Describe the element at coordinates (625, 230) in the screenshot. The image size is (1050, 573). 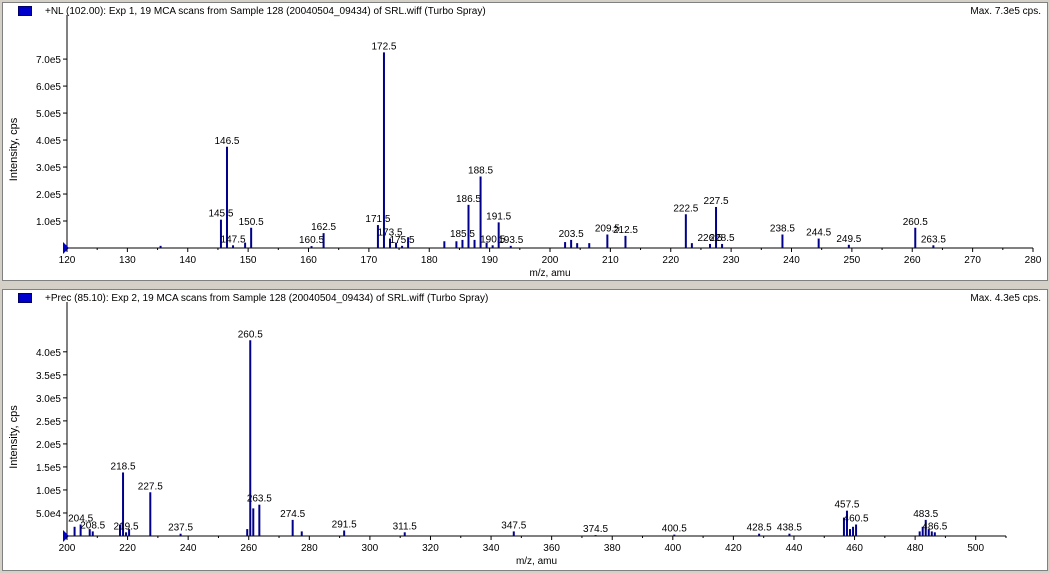
I see `peak-label: 212.5` at that location.